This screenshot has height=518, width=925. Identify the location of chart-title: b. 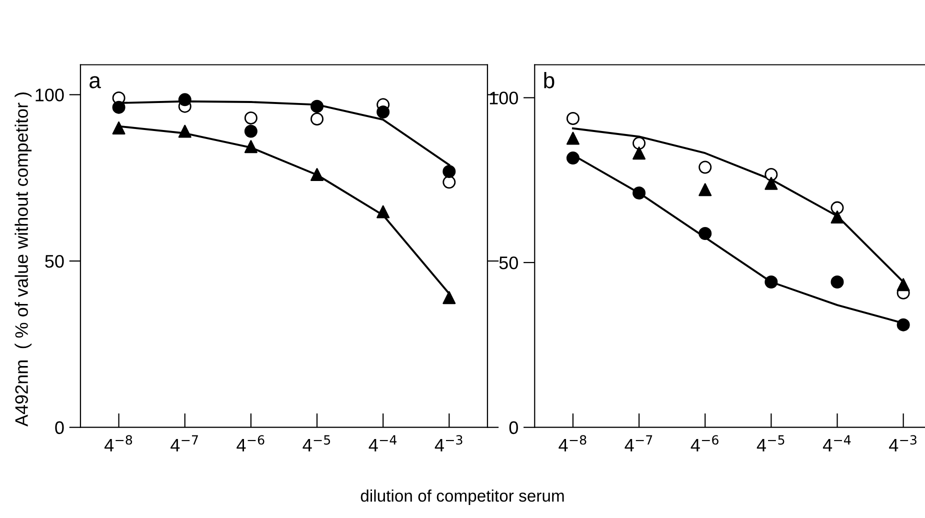
(549, 80).